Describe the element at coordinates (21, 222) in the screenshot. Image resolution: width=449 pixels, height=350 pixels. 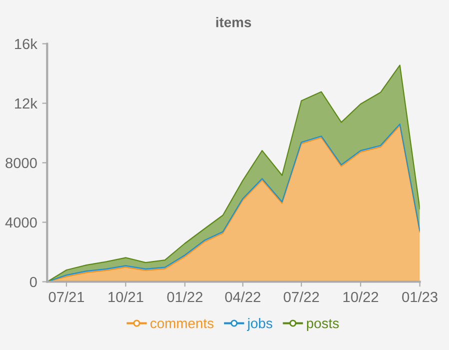
I see `y-tick-label: 4000` at that location.